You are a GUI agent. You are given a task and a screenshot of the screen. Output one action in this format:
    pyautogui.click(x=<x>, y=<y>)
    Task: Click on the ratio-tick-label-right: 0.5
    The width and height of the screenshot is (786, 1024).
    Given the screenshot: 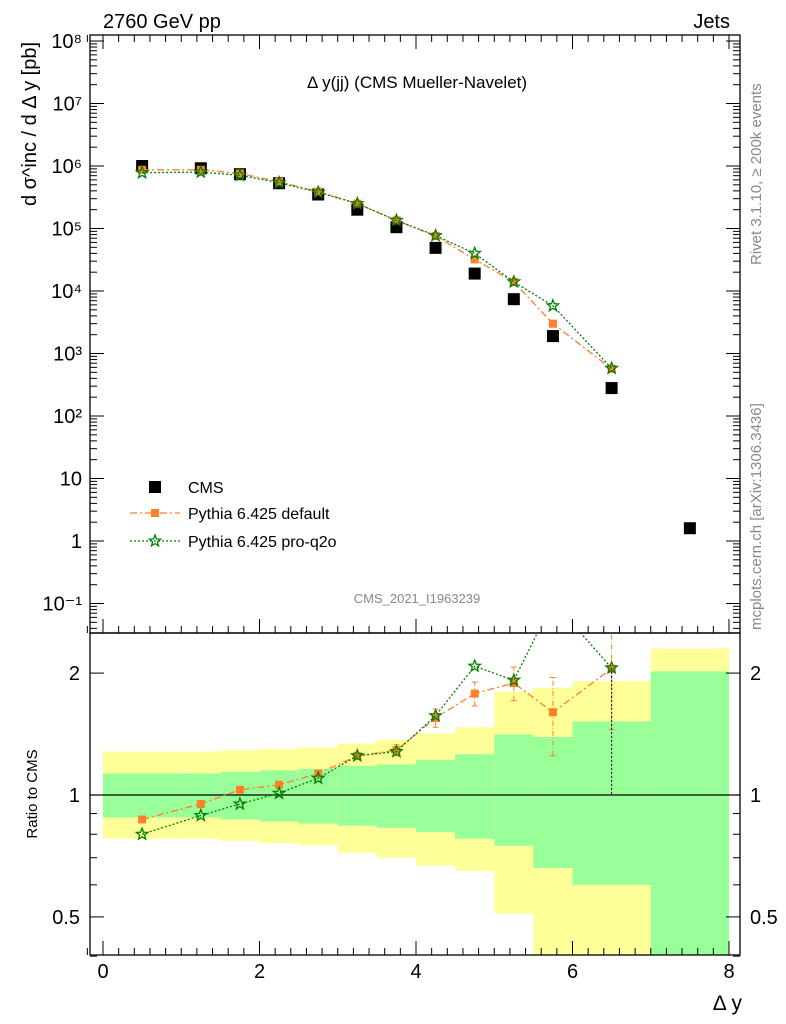 What is the action you would take?
    pyautogui.click(x=764, y=918)
    